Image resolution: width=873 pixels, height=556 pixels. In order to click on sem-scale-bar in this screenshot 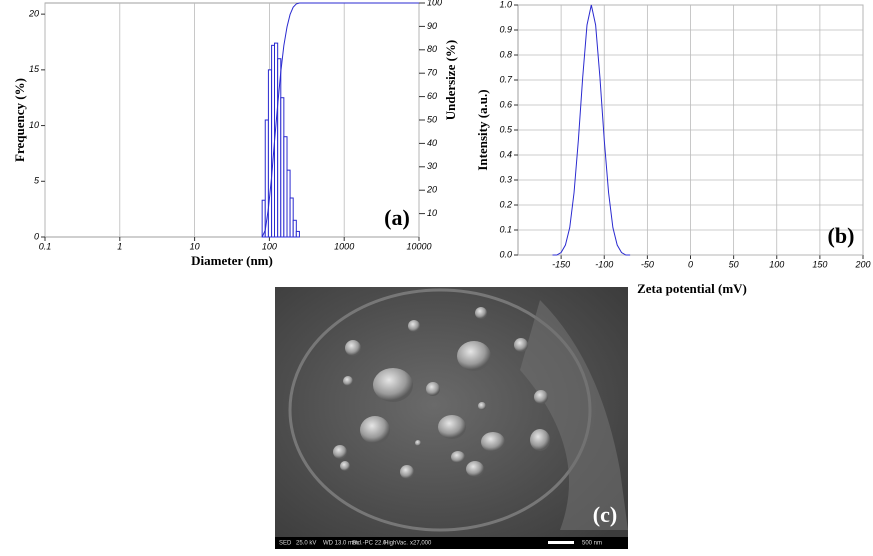, I will do `click(561, 542)`.